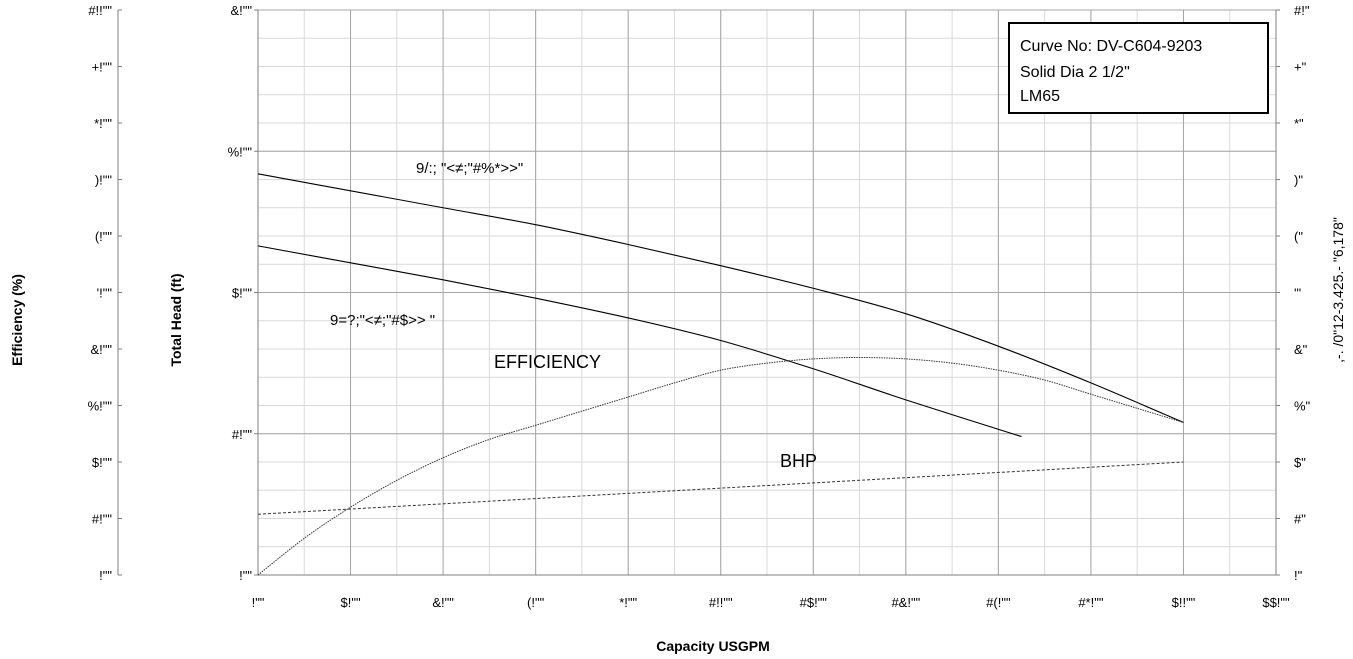  I want to click on right-tick-label: #!", so click(1302, 10).